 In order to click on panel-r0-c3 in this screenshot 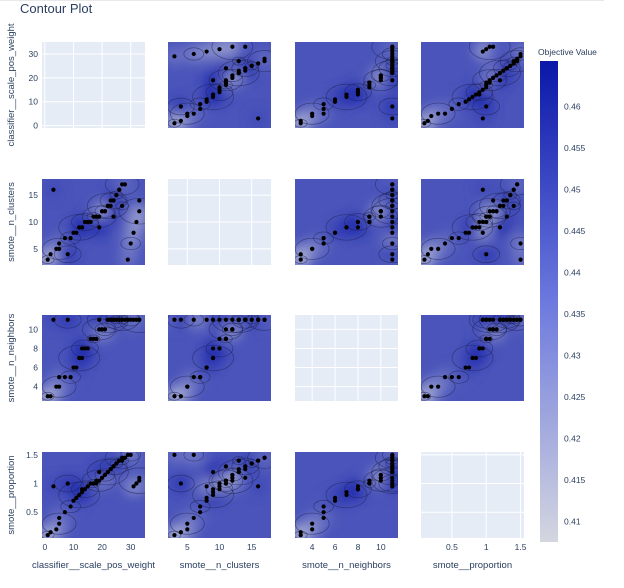, I will do `click(474, 83)`.